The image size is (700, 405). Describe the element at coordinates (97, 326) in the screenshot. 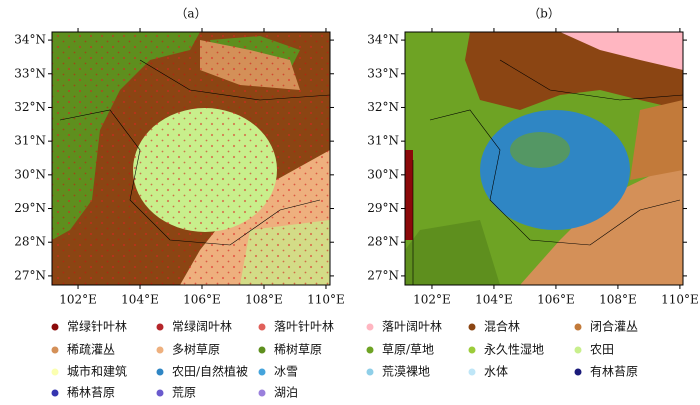

I see `legend-label: 常绿针叶林` at that location.